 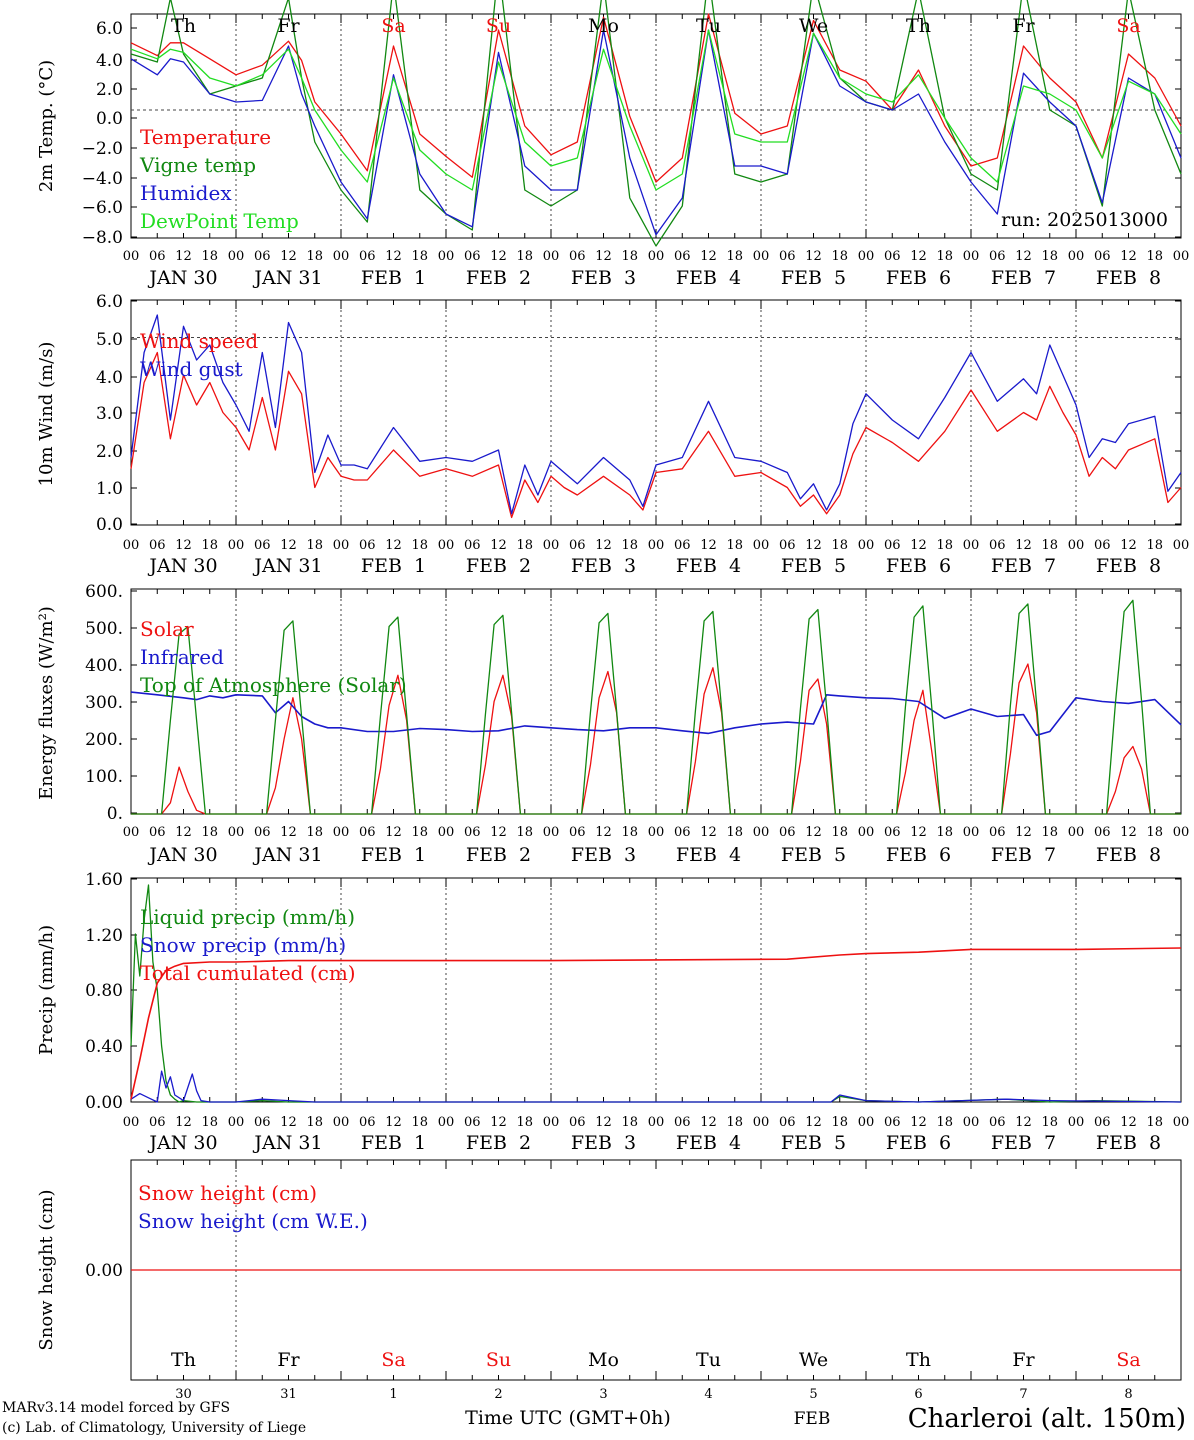 I want to click on day-number-label: 30, so click(x=183, y=1394).